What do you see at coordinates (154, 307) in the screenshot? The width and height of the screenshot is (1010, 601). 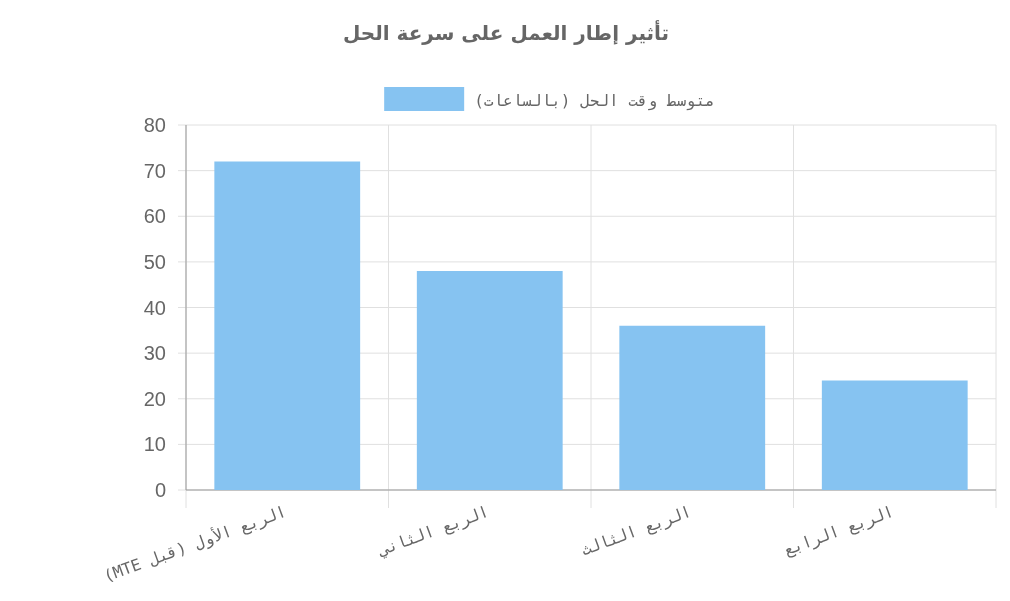 I see `y-tick-label: 40` at bounding box center [154, 307].